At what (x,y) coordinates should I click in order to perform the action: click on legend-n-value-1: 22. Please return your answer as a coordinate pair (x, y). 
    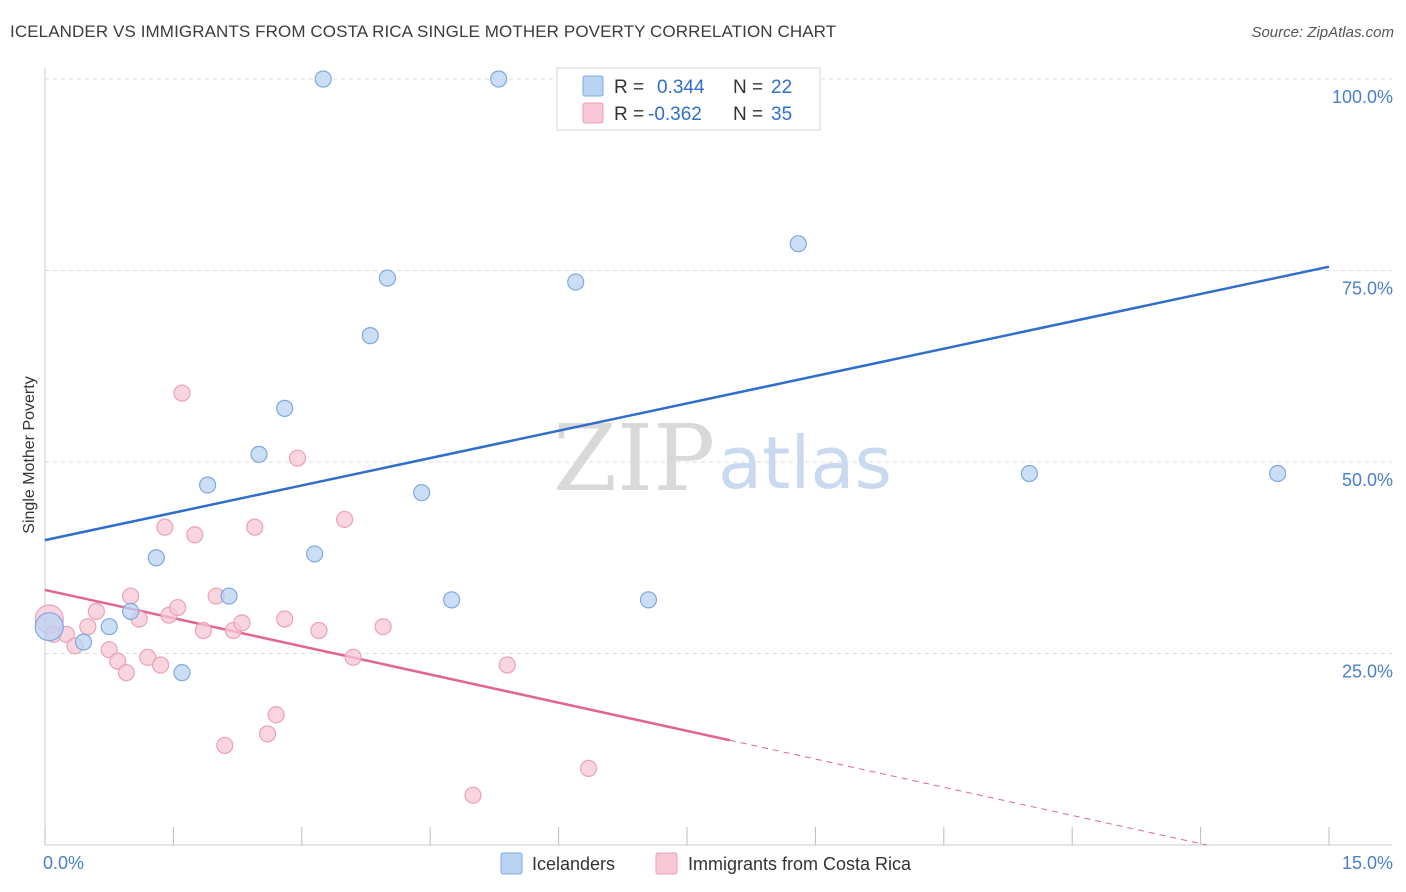
    Looking at the image, I should click on (781, 87).